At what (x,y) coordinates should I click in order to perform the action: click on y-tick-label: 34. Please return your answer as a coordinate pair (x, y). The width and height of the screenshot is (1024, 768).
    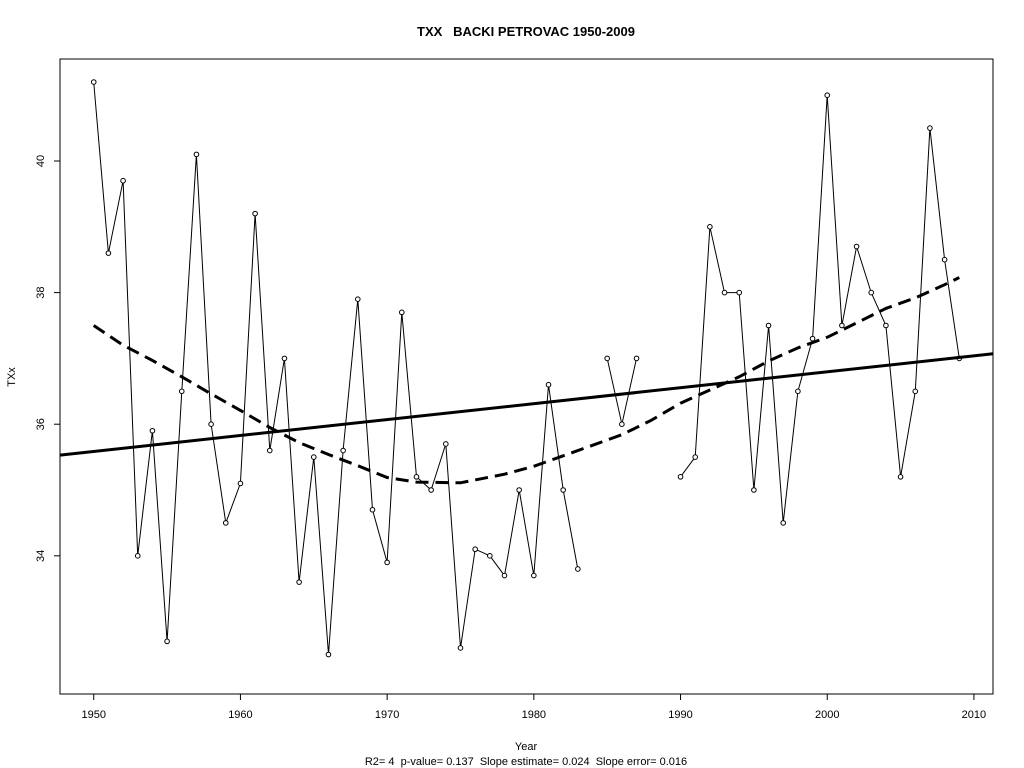
    Looking at the image, I should click on (41, 556).